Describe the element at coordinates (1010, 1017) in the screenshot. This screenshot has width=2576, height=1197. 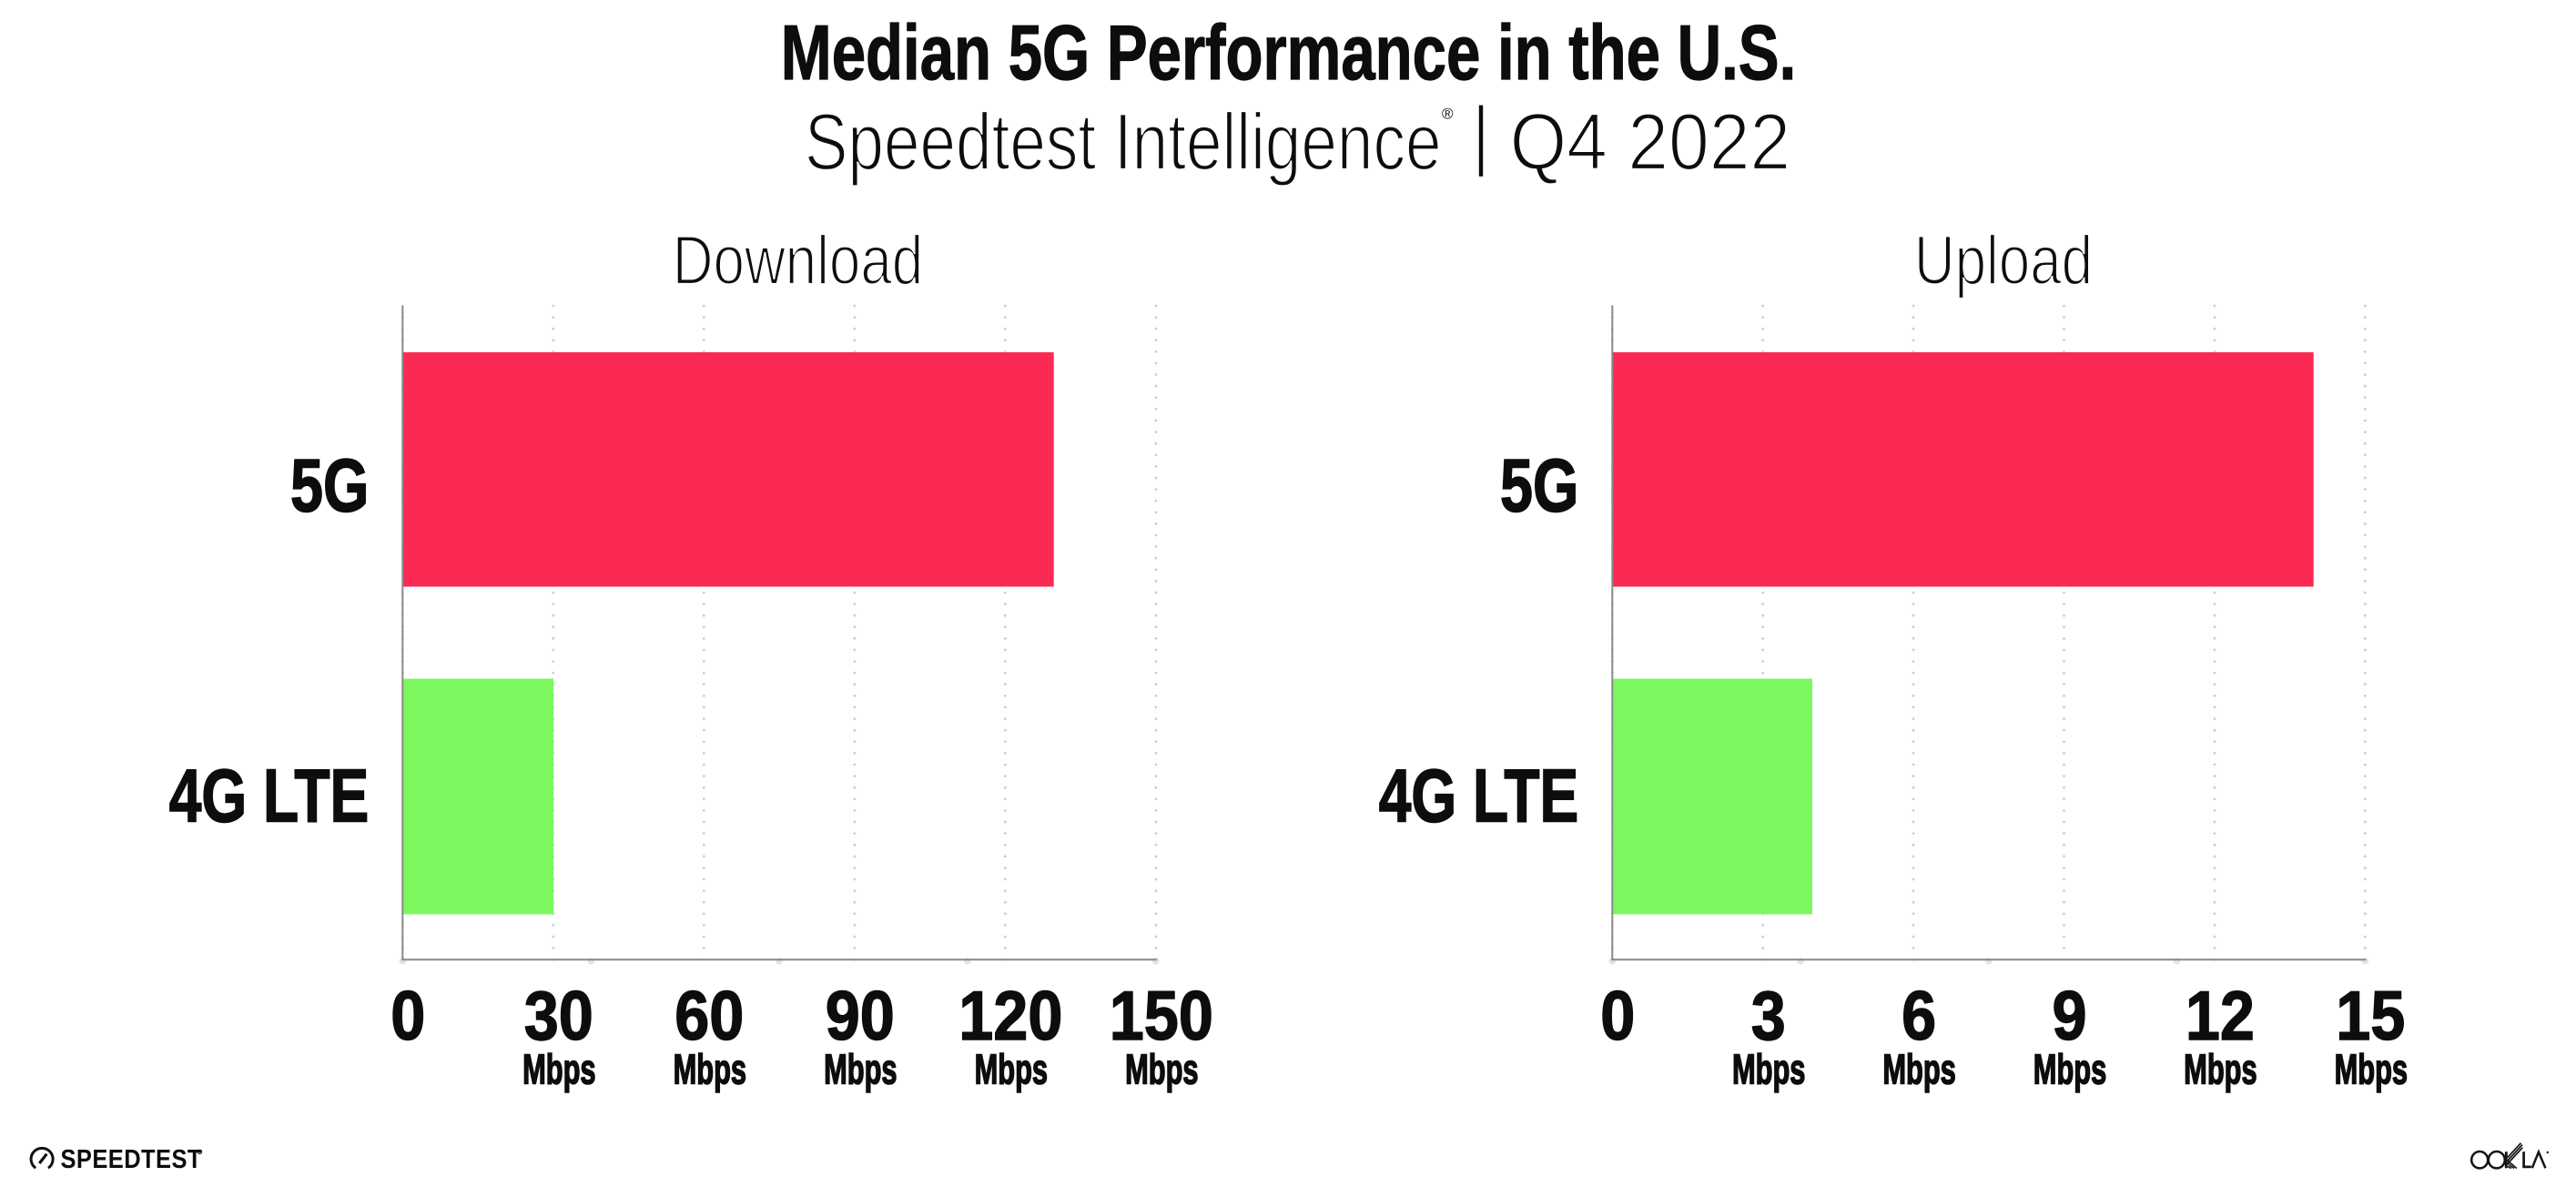
I see `svg-text: 120` at that location.